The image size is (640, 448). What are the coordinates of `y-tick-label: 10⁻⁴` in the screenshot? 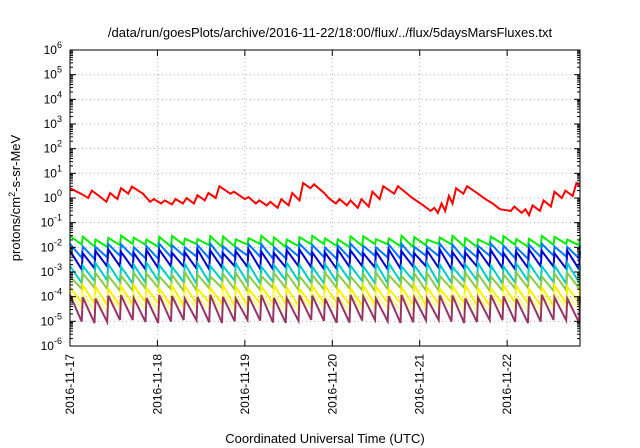 It's located at (51, 295).